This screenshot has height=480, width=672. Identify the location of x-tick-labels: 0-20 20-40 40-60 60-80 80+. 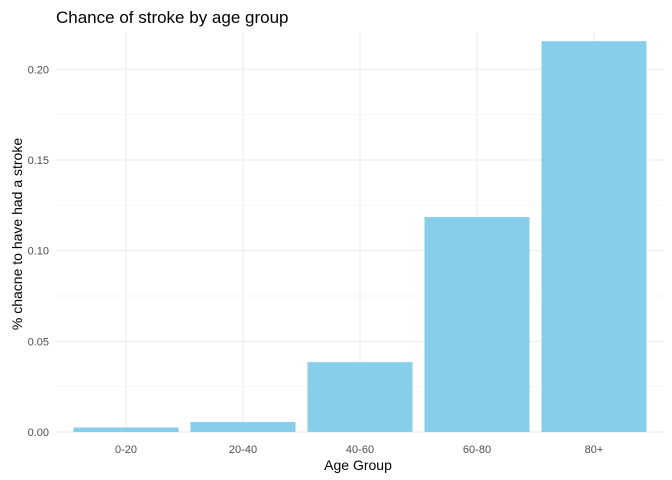
(359, 450).